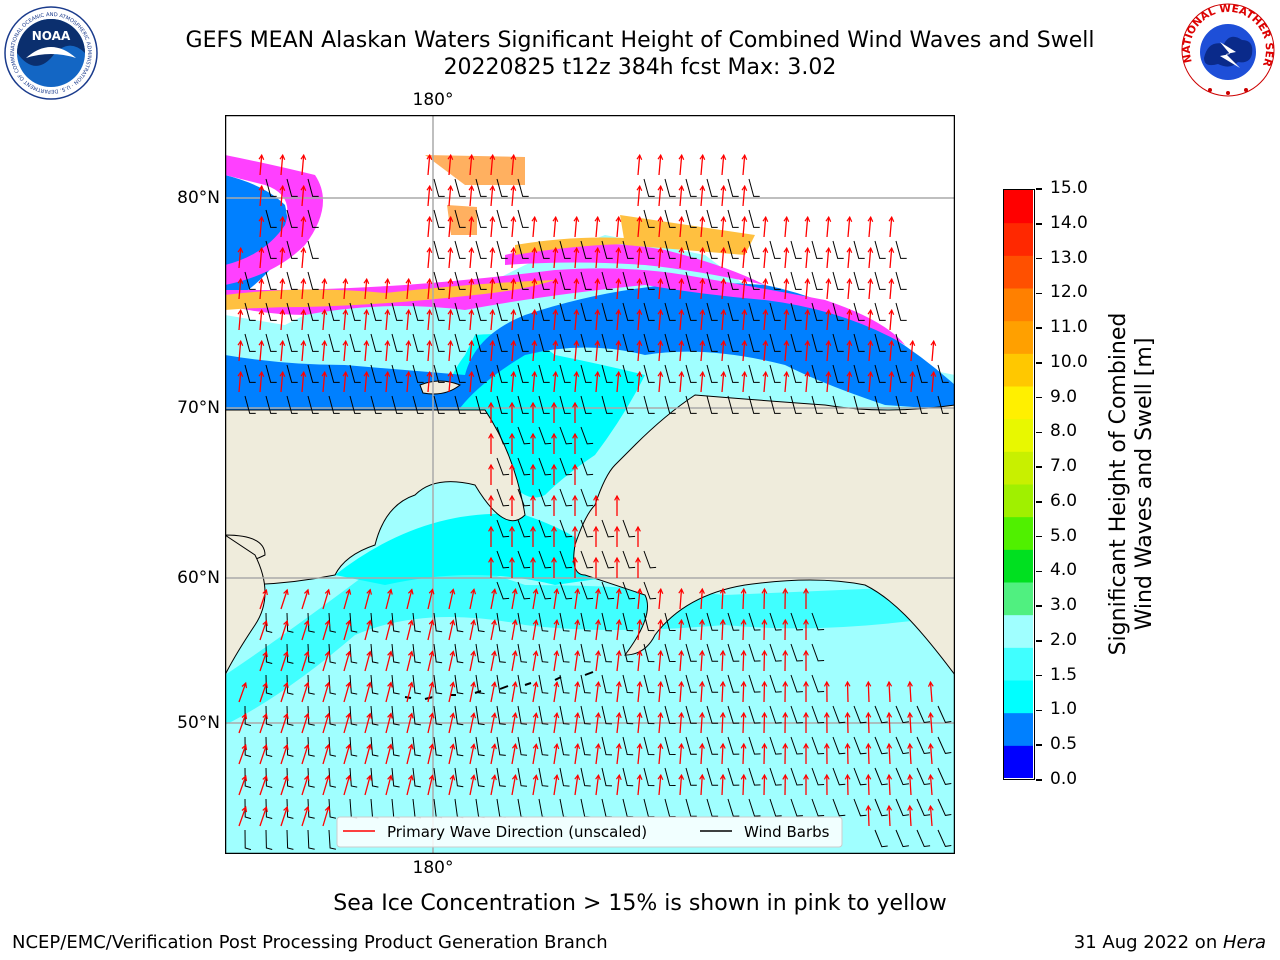  Describe the element at coordinates (390, 295) in the screenshot. I see `sea-ice-orange` at that location.